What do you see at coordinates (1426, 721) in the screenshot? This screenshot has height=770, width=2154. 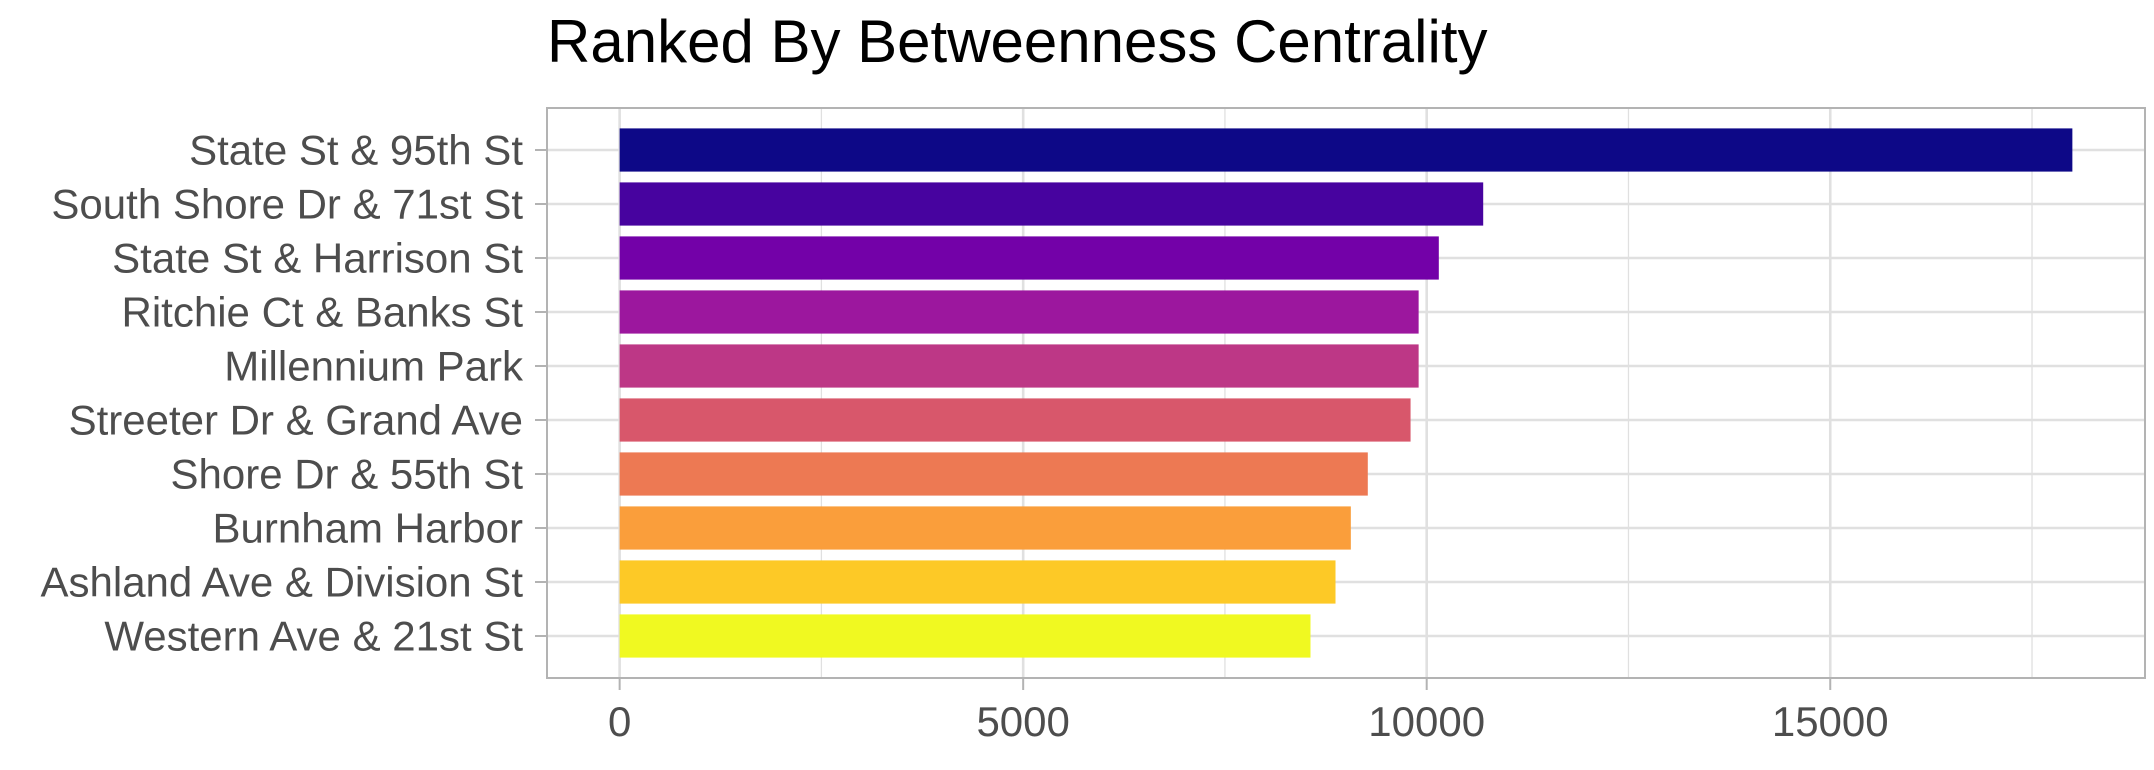 I see `x-tick-label: 10000` at bounding box center [1426, 721].